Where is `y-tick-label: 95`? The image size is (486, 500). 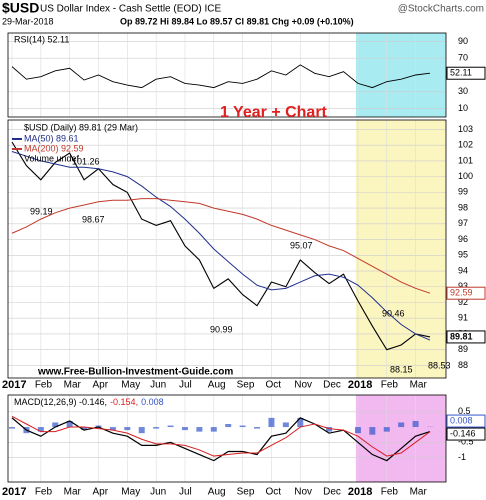 y-tick-label: 95 is located at coordinates (463, 255).